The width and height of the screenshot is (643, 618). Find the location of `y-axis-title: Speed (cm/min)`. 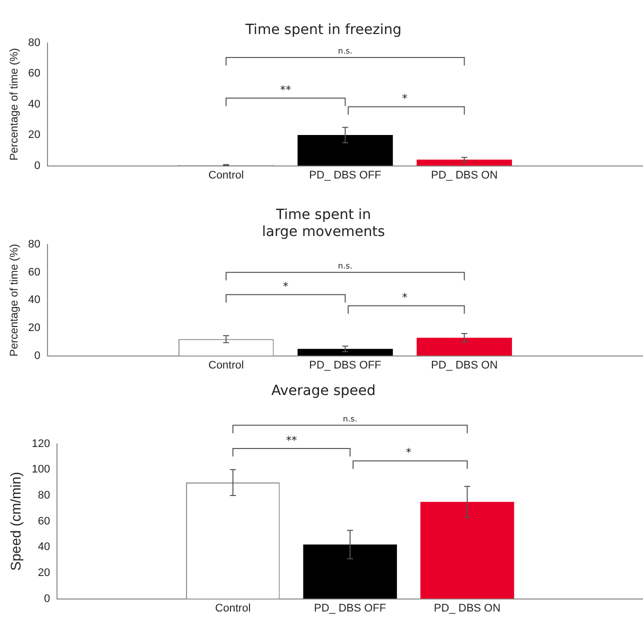

y-axis-title: Speed (cm/min) is located at coordinates (15, 521).